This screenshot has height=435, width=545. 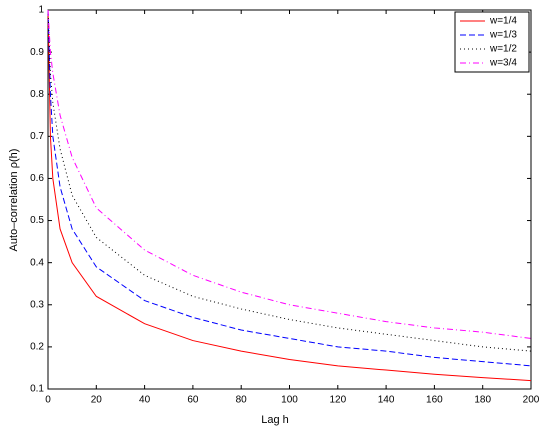 I want to click on x-tick-label: 180, so click(x=482, y=400).